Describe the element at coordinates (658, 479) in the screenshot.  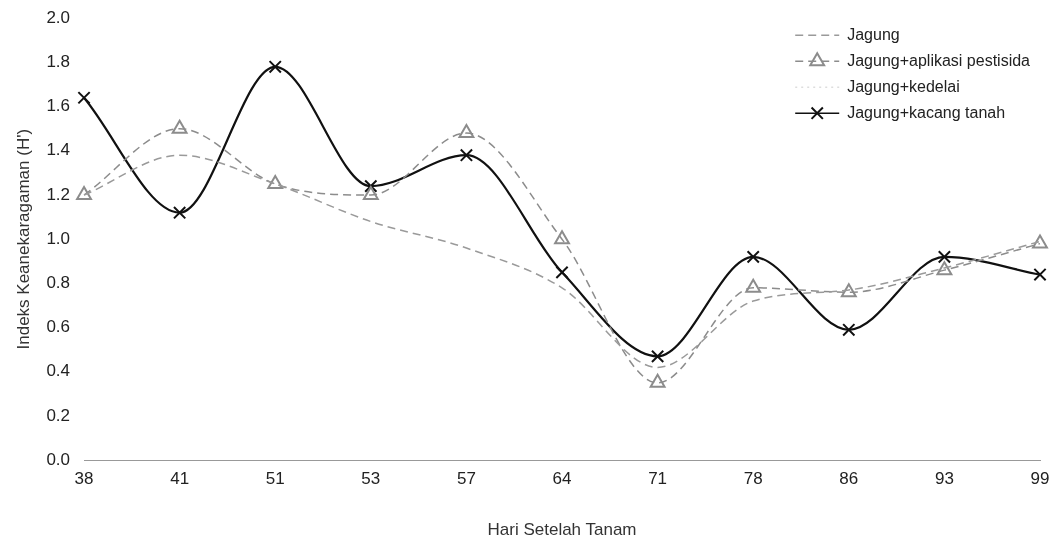
I see `x-tick-label: 71` at that location.